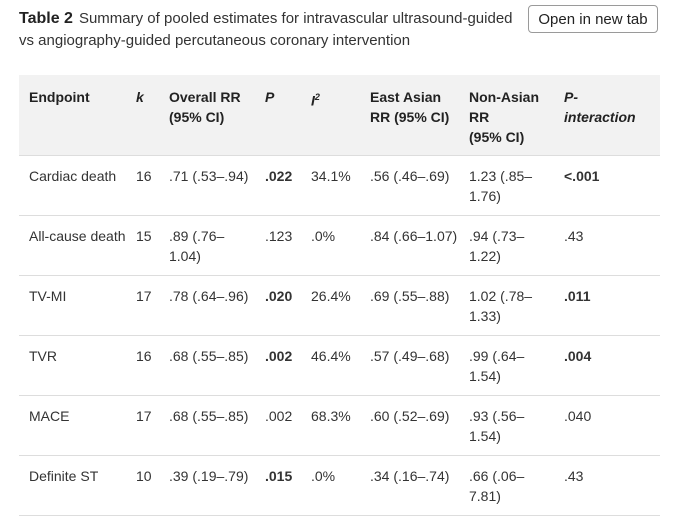  What do you see at coordinates (72, 305) in the screenshot?
I see `cell-endpoint: TV-MI` at bounding box center [72, 305].